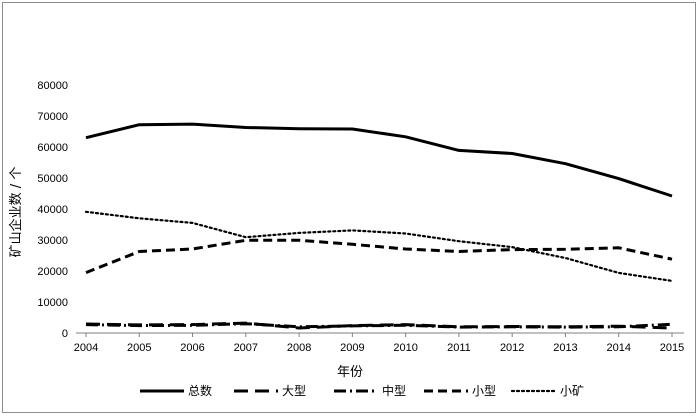  I want to click on x-tick-label: 2015, so click(672, 348).